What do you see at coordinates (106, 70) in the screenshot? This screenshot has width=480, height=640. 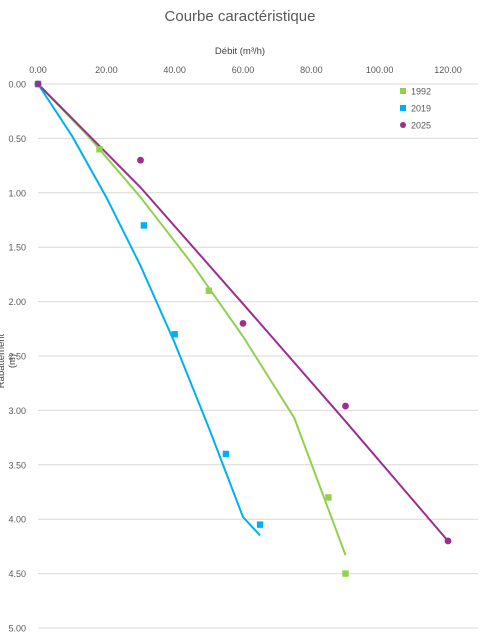 I see `x-tick-label: 20.00` at bounding box center [106, 70].